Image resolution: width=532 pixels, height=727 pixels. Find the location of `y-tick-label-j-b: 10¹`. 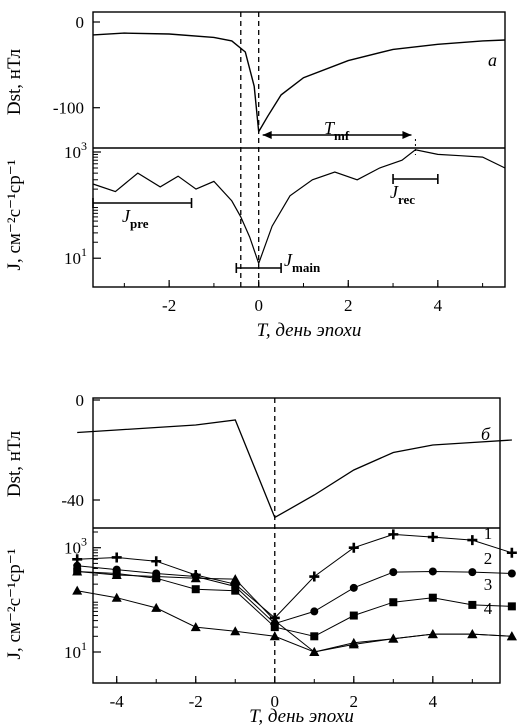

y-tick-label-j-b: 10¹ is located at coordinates (75, 650).